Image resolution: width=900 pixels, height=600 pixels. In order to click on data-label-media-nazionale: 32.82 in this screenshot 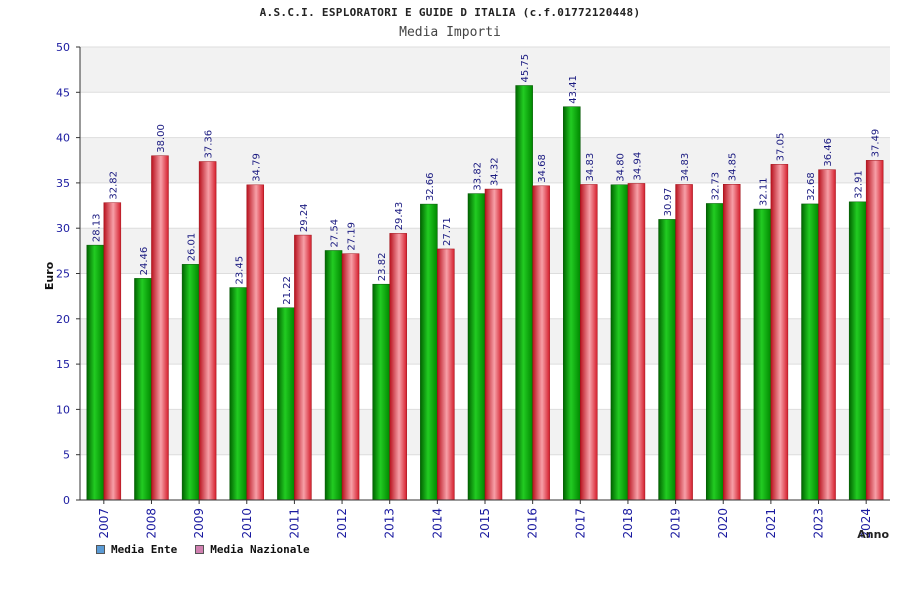, I will do `click(113, 185)`.